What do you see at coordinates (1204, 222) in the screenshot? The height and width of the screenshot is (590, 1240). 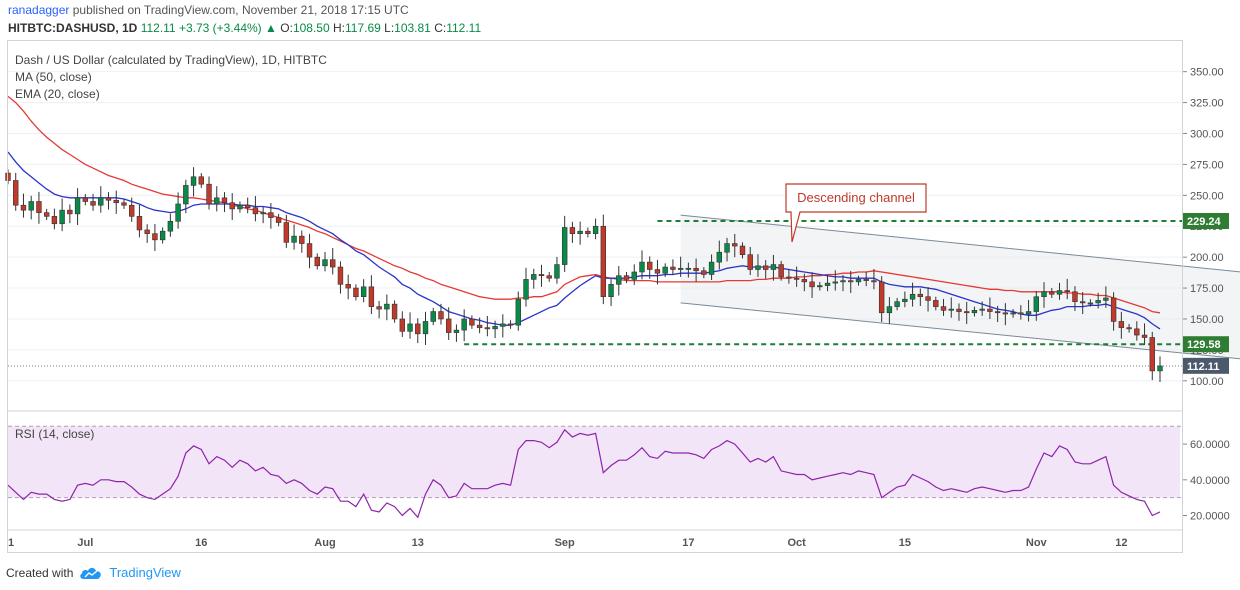 I see `price-tag-label: 229.24` at bounding box center [1204, 222].